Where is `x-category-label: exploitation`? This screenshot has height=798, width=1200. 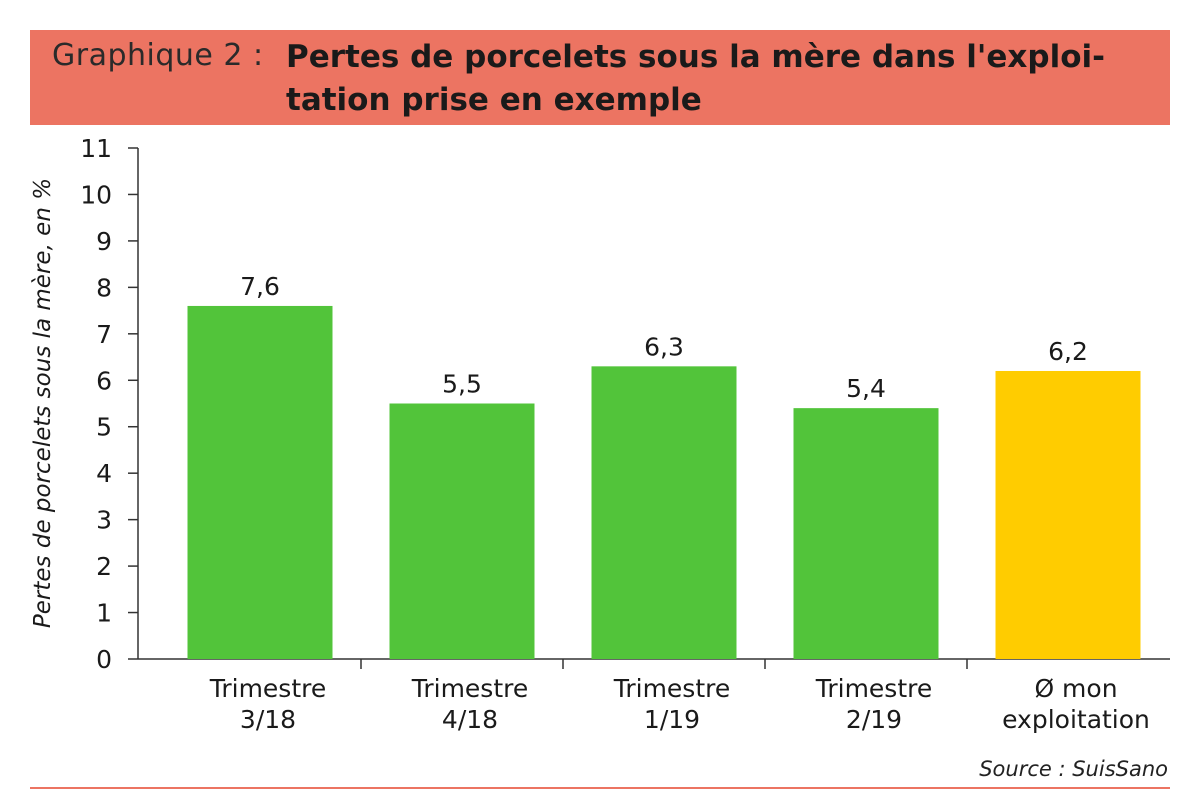
x-category-label: exploitation is located at coordinates (1076, 719).